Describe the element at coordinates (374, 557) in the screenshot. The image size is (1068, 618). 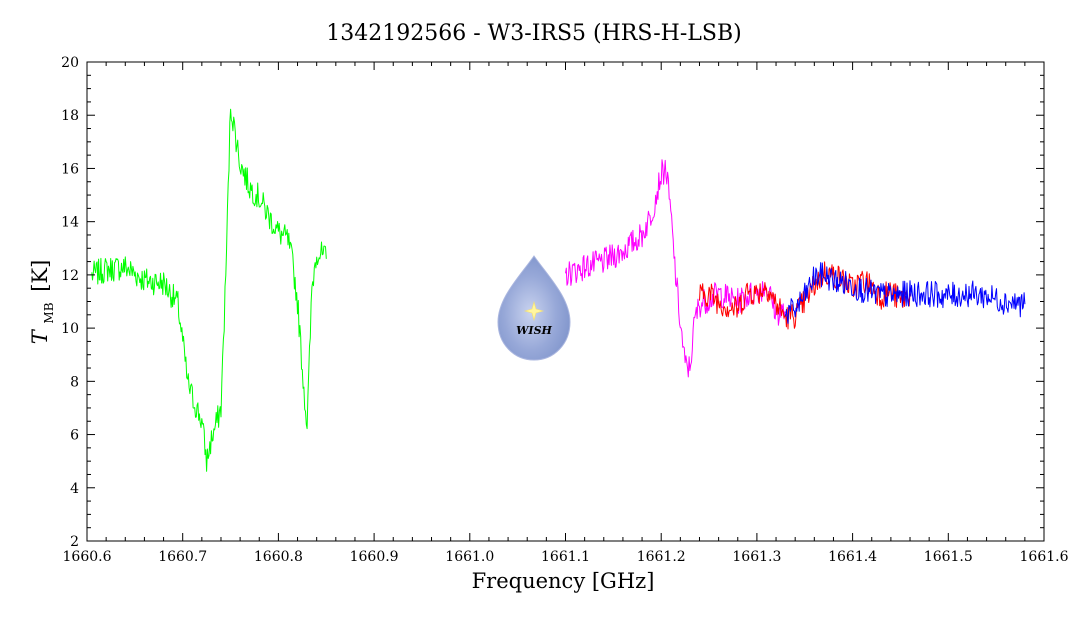
I see `x-tick-label: 1660.9` at that location.